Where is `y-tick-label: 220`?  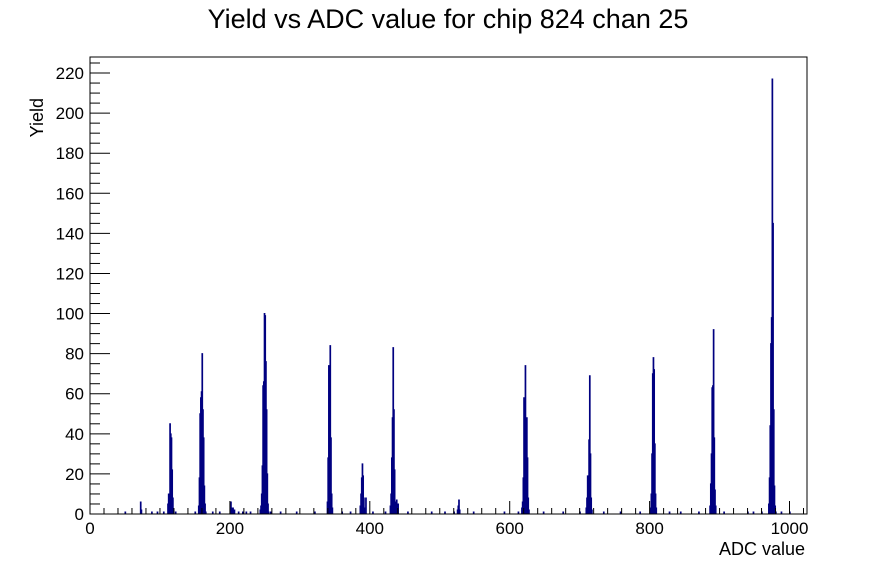
y-tick-label: 220 is located at coordinates (70, 73).